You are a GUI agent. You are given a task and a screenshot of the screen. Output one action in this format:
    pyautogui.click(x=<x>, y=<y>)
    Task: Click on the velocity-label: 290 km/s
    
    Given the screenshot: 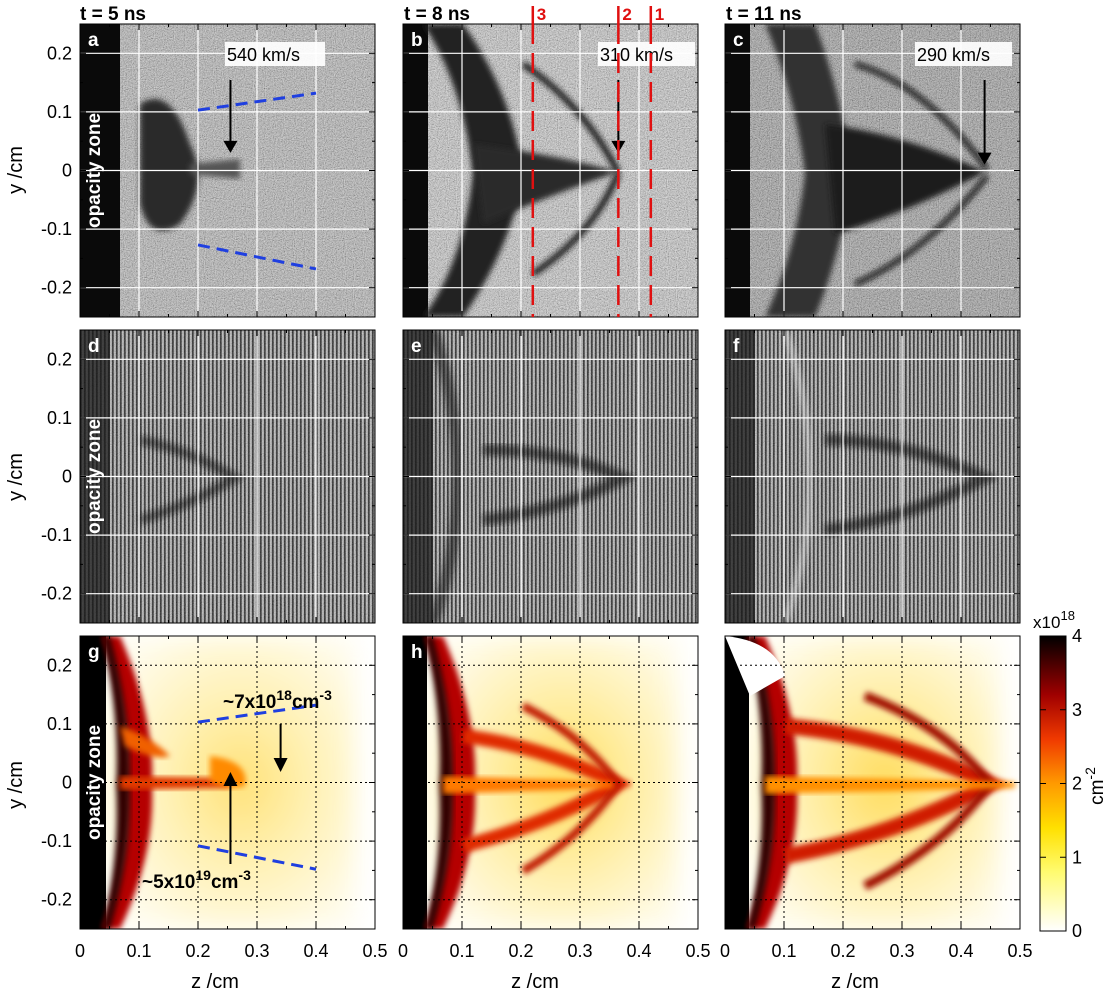 What is the action you would take?
    pyautogui.click(x=953, y=55)
    